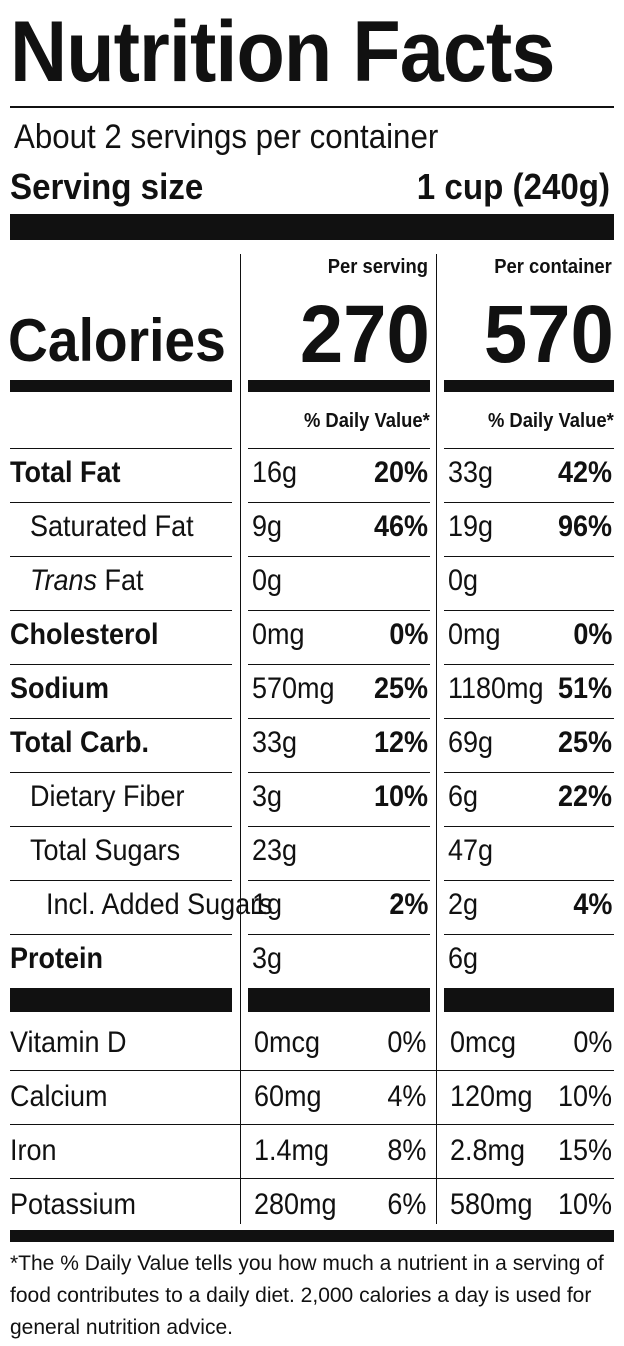 This screenshot has height=1346, width=624. What do you see at coordinates (592, 1042) in the screenshot?
I see `vitamin-container-daily-value: 0%` at bounding box center [592, 1042].